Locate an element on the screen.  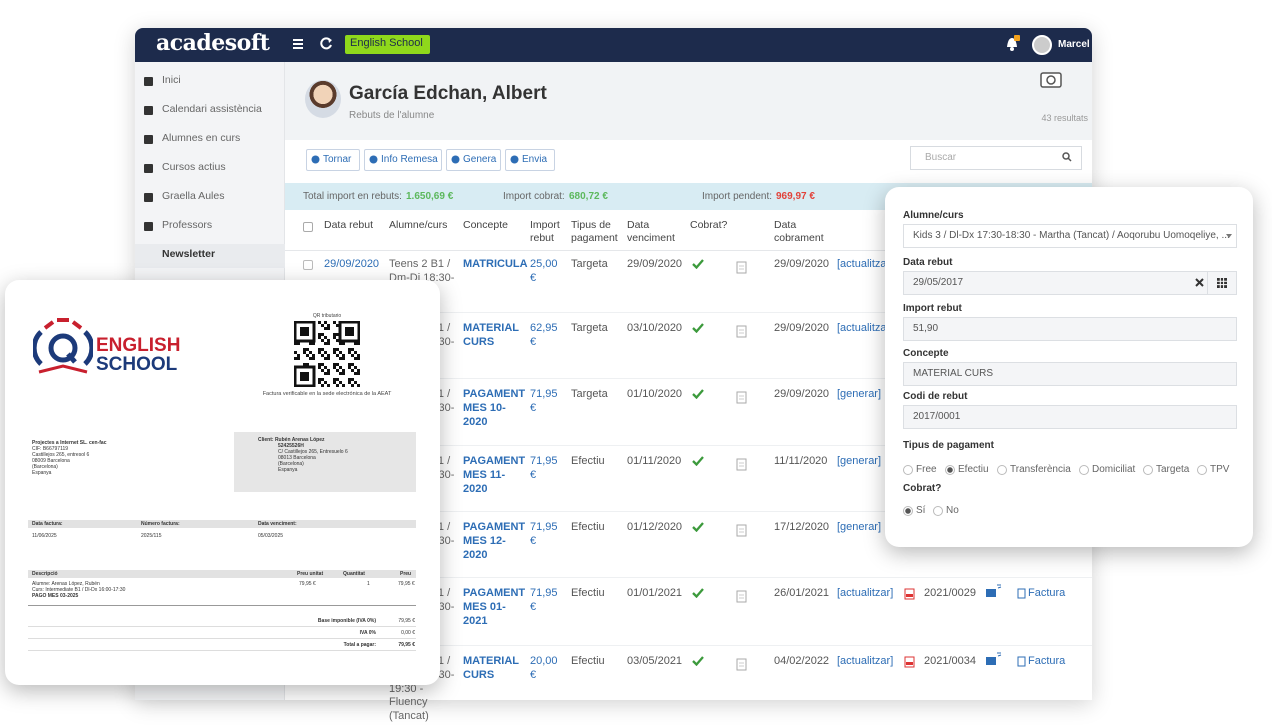
radio-label: Transferència is located at coordinates (1040, 469).